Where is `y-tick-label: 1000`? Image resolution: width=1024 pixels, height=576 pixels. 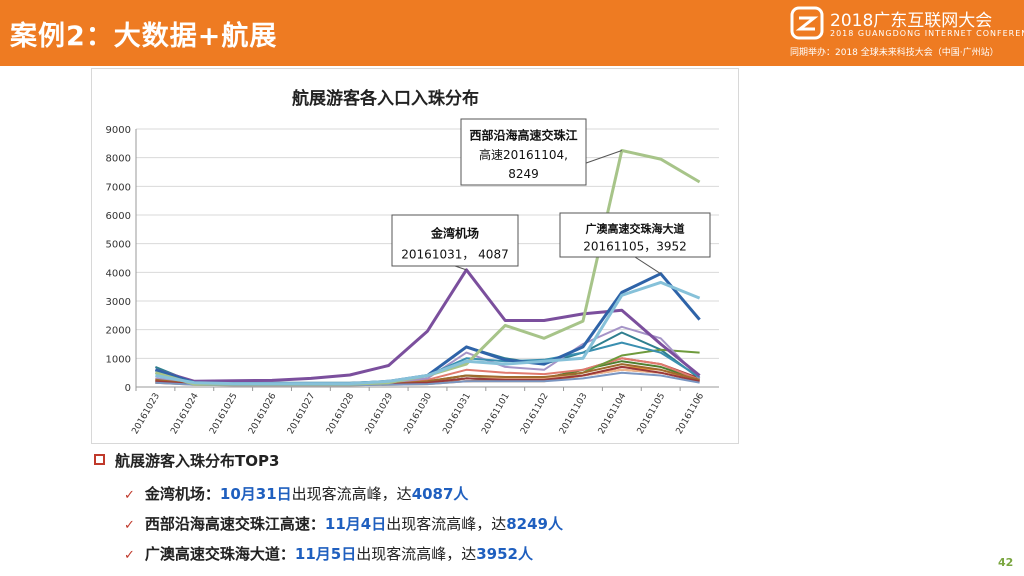
y-tick-label: 1000 is located at coordinates (118, 359).